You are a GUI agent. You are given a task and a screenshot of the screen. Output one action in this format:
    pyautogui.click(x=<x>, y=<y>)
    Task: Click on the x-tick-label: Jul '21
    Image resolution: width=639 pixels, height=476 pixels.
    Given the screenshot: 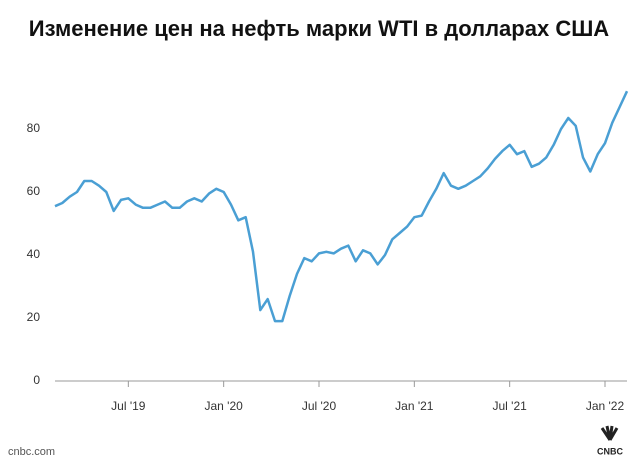 What is the action you would take?
    pyautogui.click(x=510, y=406)
    